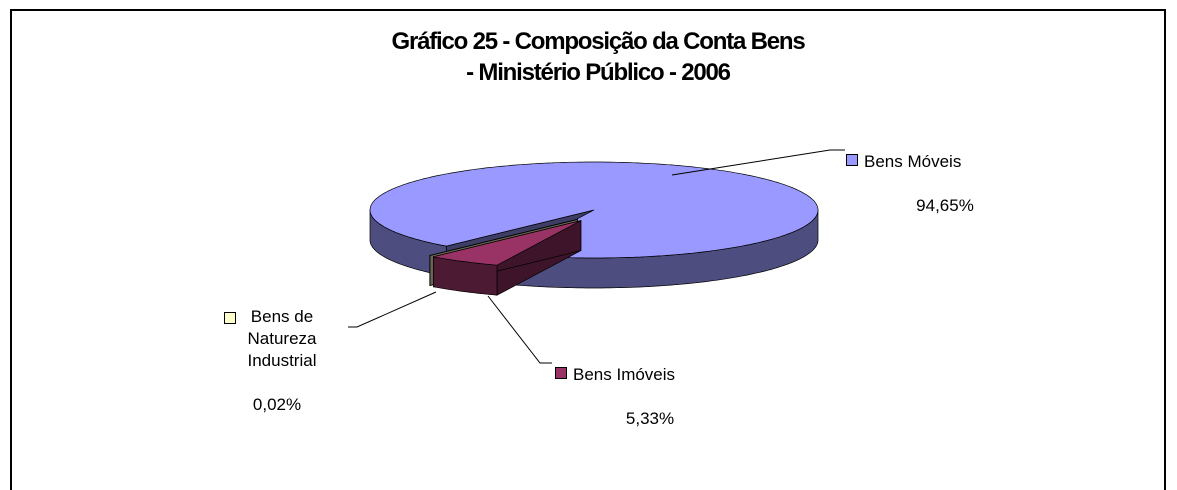  Describe the element at coordinates (913, 161) in the screenshot. I see `legend-label: Bens Móveis` at that location.